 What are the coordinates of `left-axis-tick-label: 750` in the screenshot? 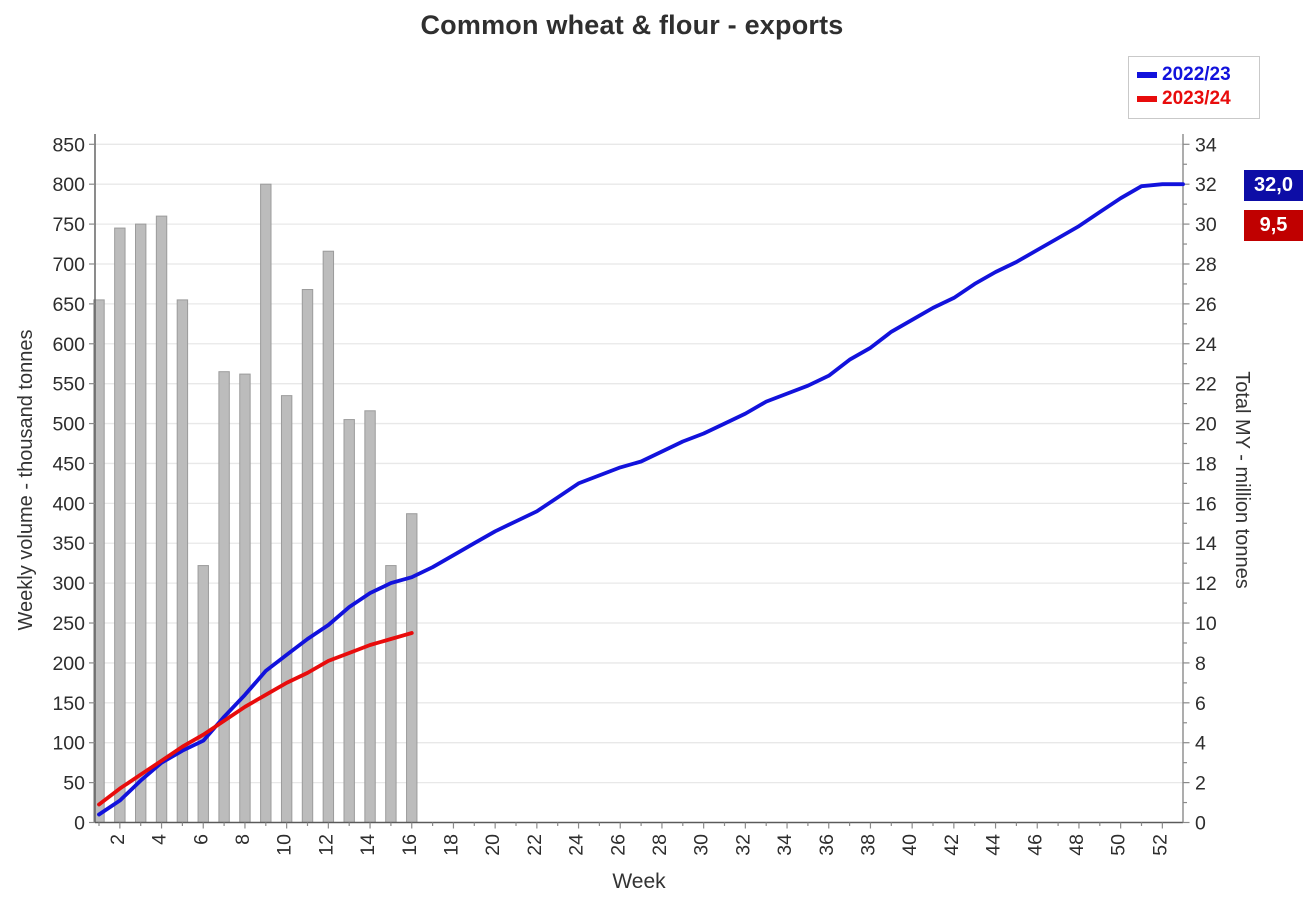 It's located at (68, 225).